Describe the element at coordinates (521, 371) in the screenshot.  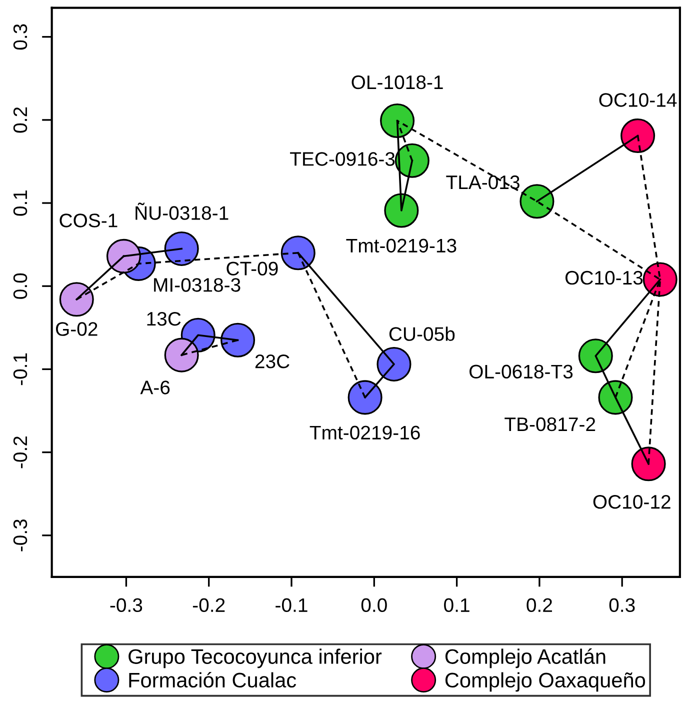
I see `annotation: OL-0618-T3` at that location.